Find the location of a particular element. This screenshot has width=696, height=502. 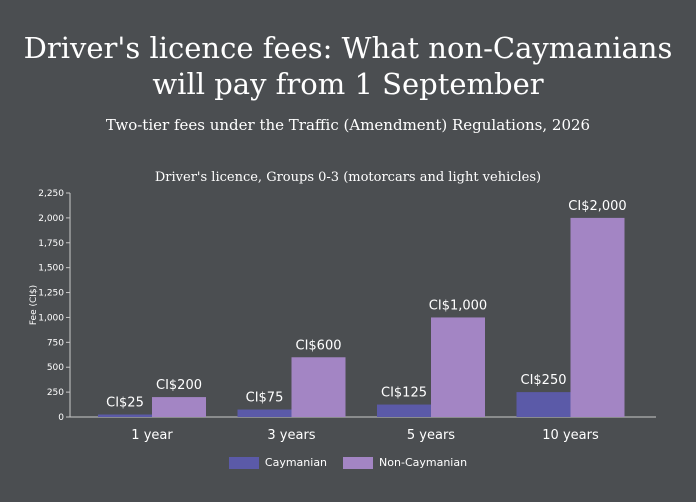

data-label: CI$250 is located at coordinates (544, 380).